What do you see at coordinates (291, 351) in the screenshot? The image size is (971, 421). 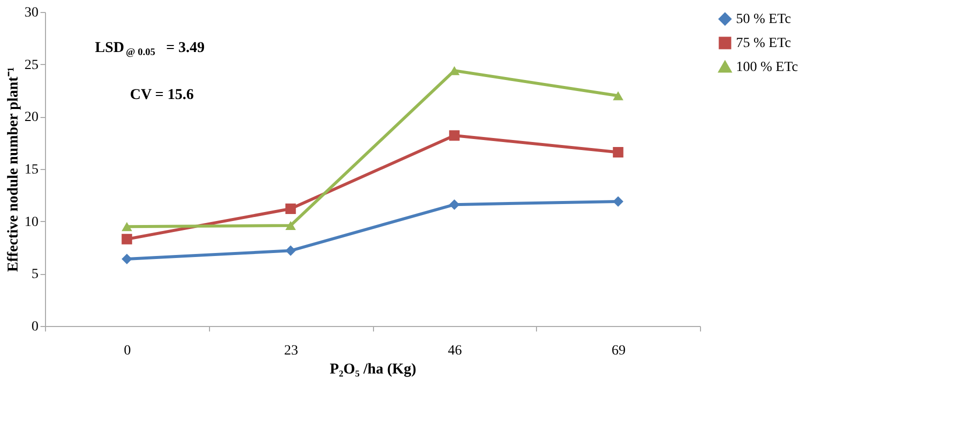 I see `x-tick-label: 23` at bounding box center [291, 351].